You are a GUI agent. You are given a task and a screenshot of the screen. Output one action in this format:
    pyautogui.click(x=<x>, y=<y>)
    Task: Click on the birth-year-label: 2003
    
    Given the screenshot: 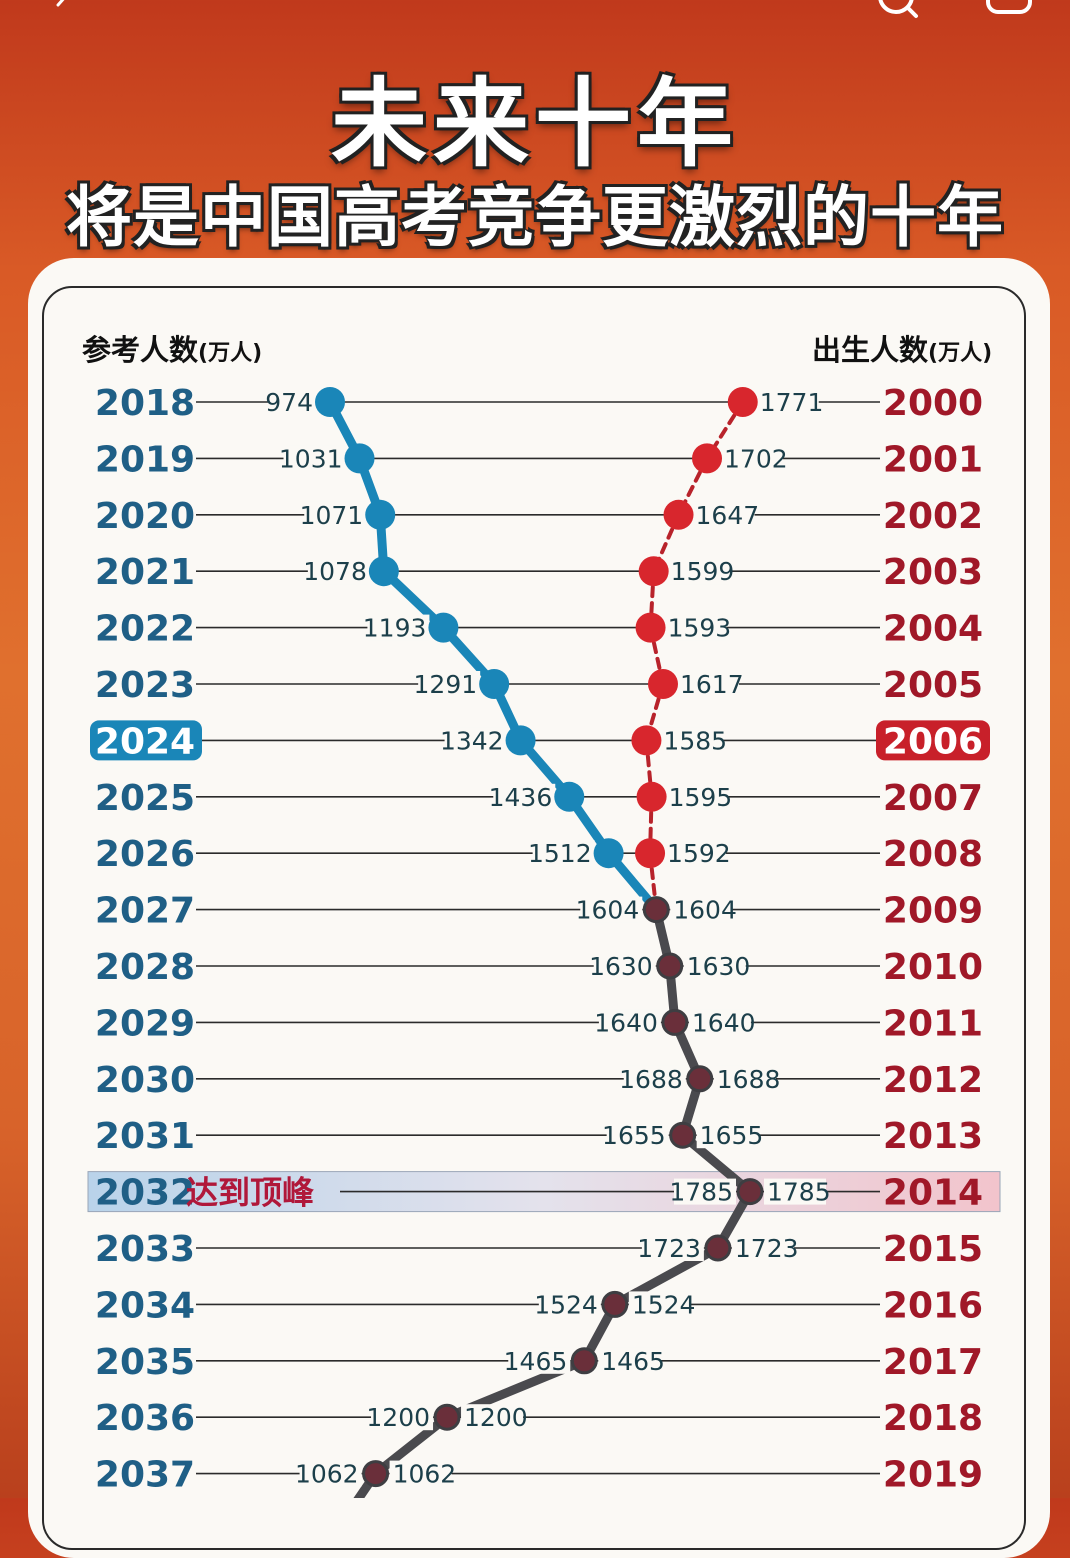 What is the action you would take?
    pyautogui.click(x=933, y=572)
    